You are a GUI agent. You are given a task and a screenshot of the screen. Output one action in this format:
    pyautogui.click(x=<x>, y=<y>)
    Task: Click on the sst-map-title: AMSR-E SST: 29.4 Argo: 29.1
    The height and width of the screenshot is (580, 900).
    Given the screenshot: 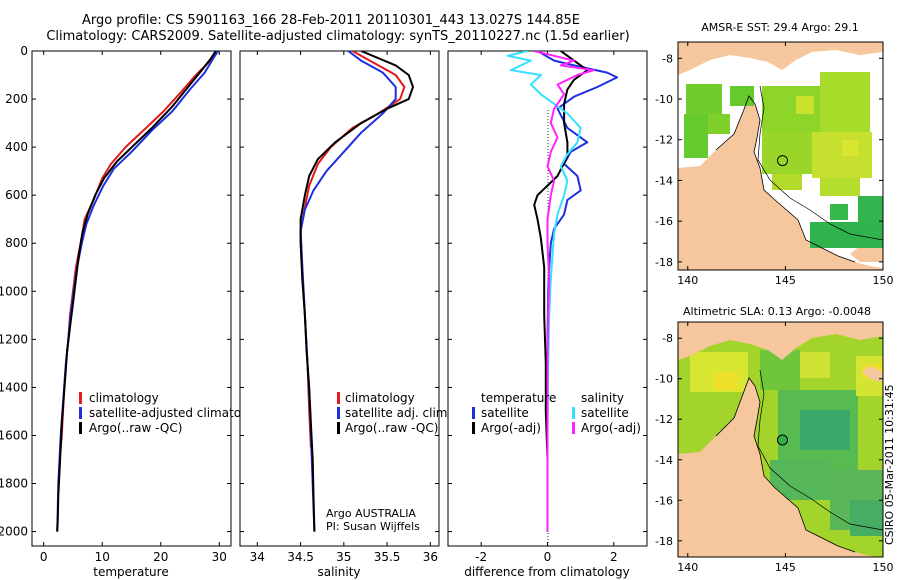 What is the action you would take?
    pyautogui.click(x=780, y=27)
    